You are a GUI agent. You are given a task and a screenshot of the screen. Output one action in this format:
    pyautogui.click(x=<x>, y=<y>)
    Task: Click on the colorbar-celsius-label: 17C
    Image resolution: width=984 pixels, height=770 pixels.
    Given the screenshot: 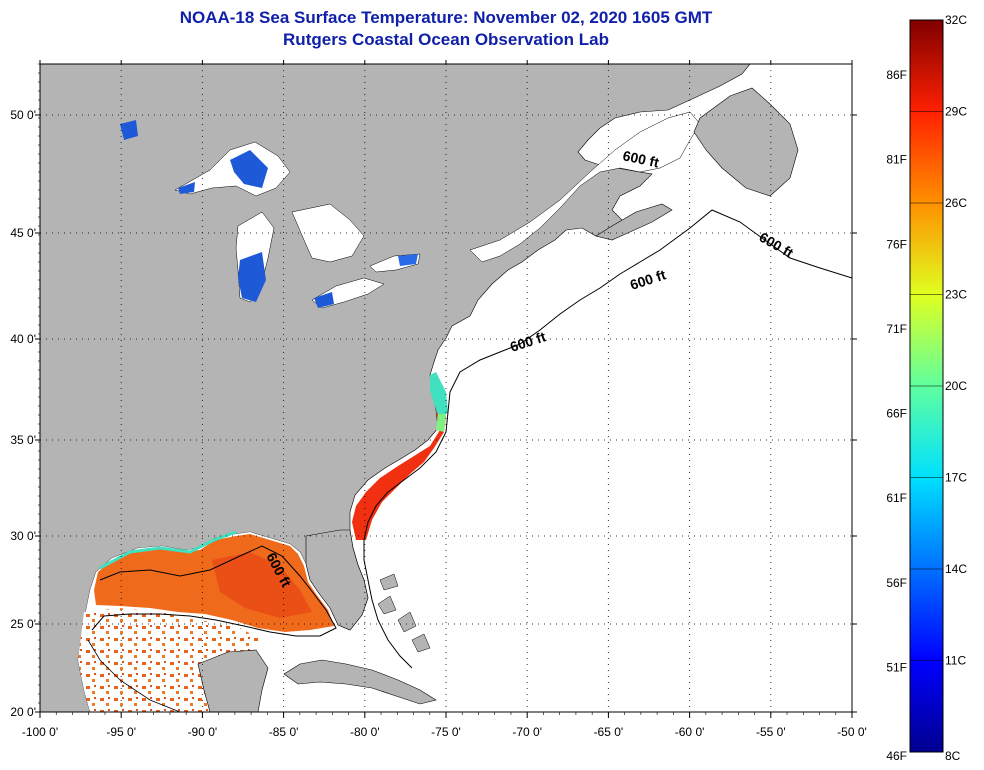 What is the action you would take?
    pyautogui.click(x=956, y=478)
    